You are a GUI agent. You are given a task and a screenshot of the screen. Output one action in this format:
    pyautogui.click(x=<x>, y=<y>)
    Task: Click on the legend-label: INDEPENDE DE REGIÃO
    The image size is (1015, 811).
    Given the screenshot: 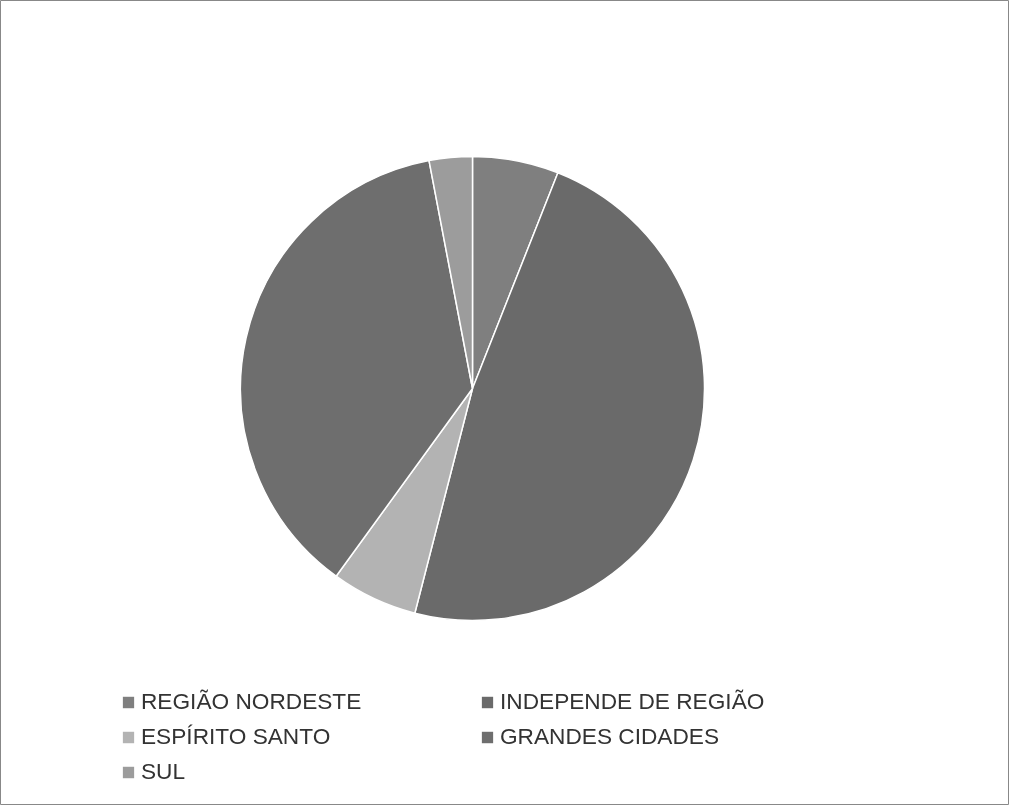 What is the action you would take?
    pyautogui.click(x=633, y=701)
    